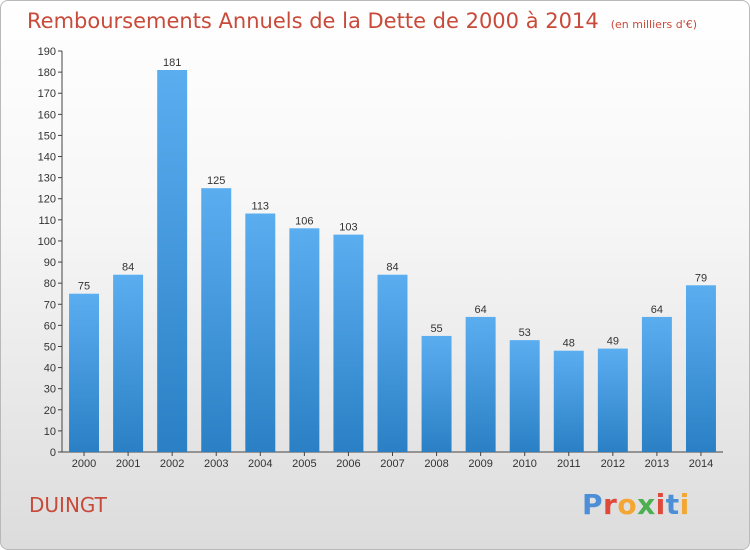 The image size is (750, 550). What do you see at coordinates (128, 363) in the screenshot?
I see `bar-2001` at bounding box center [128, 363].